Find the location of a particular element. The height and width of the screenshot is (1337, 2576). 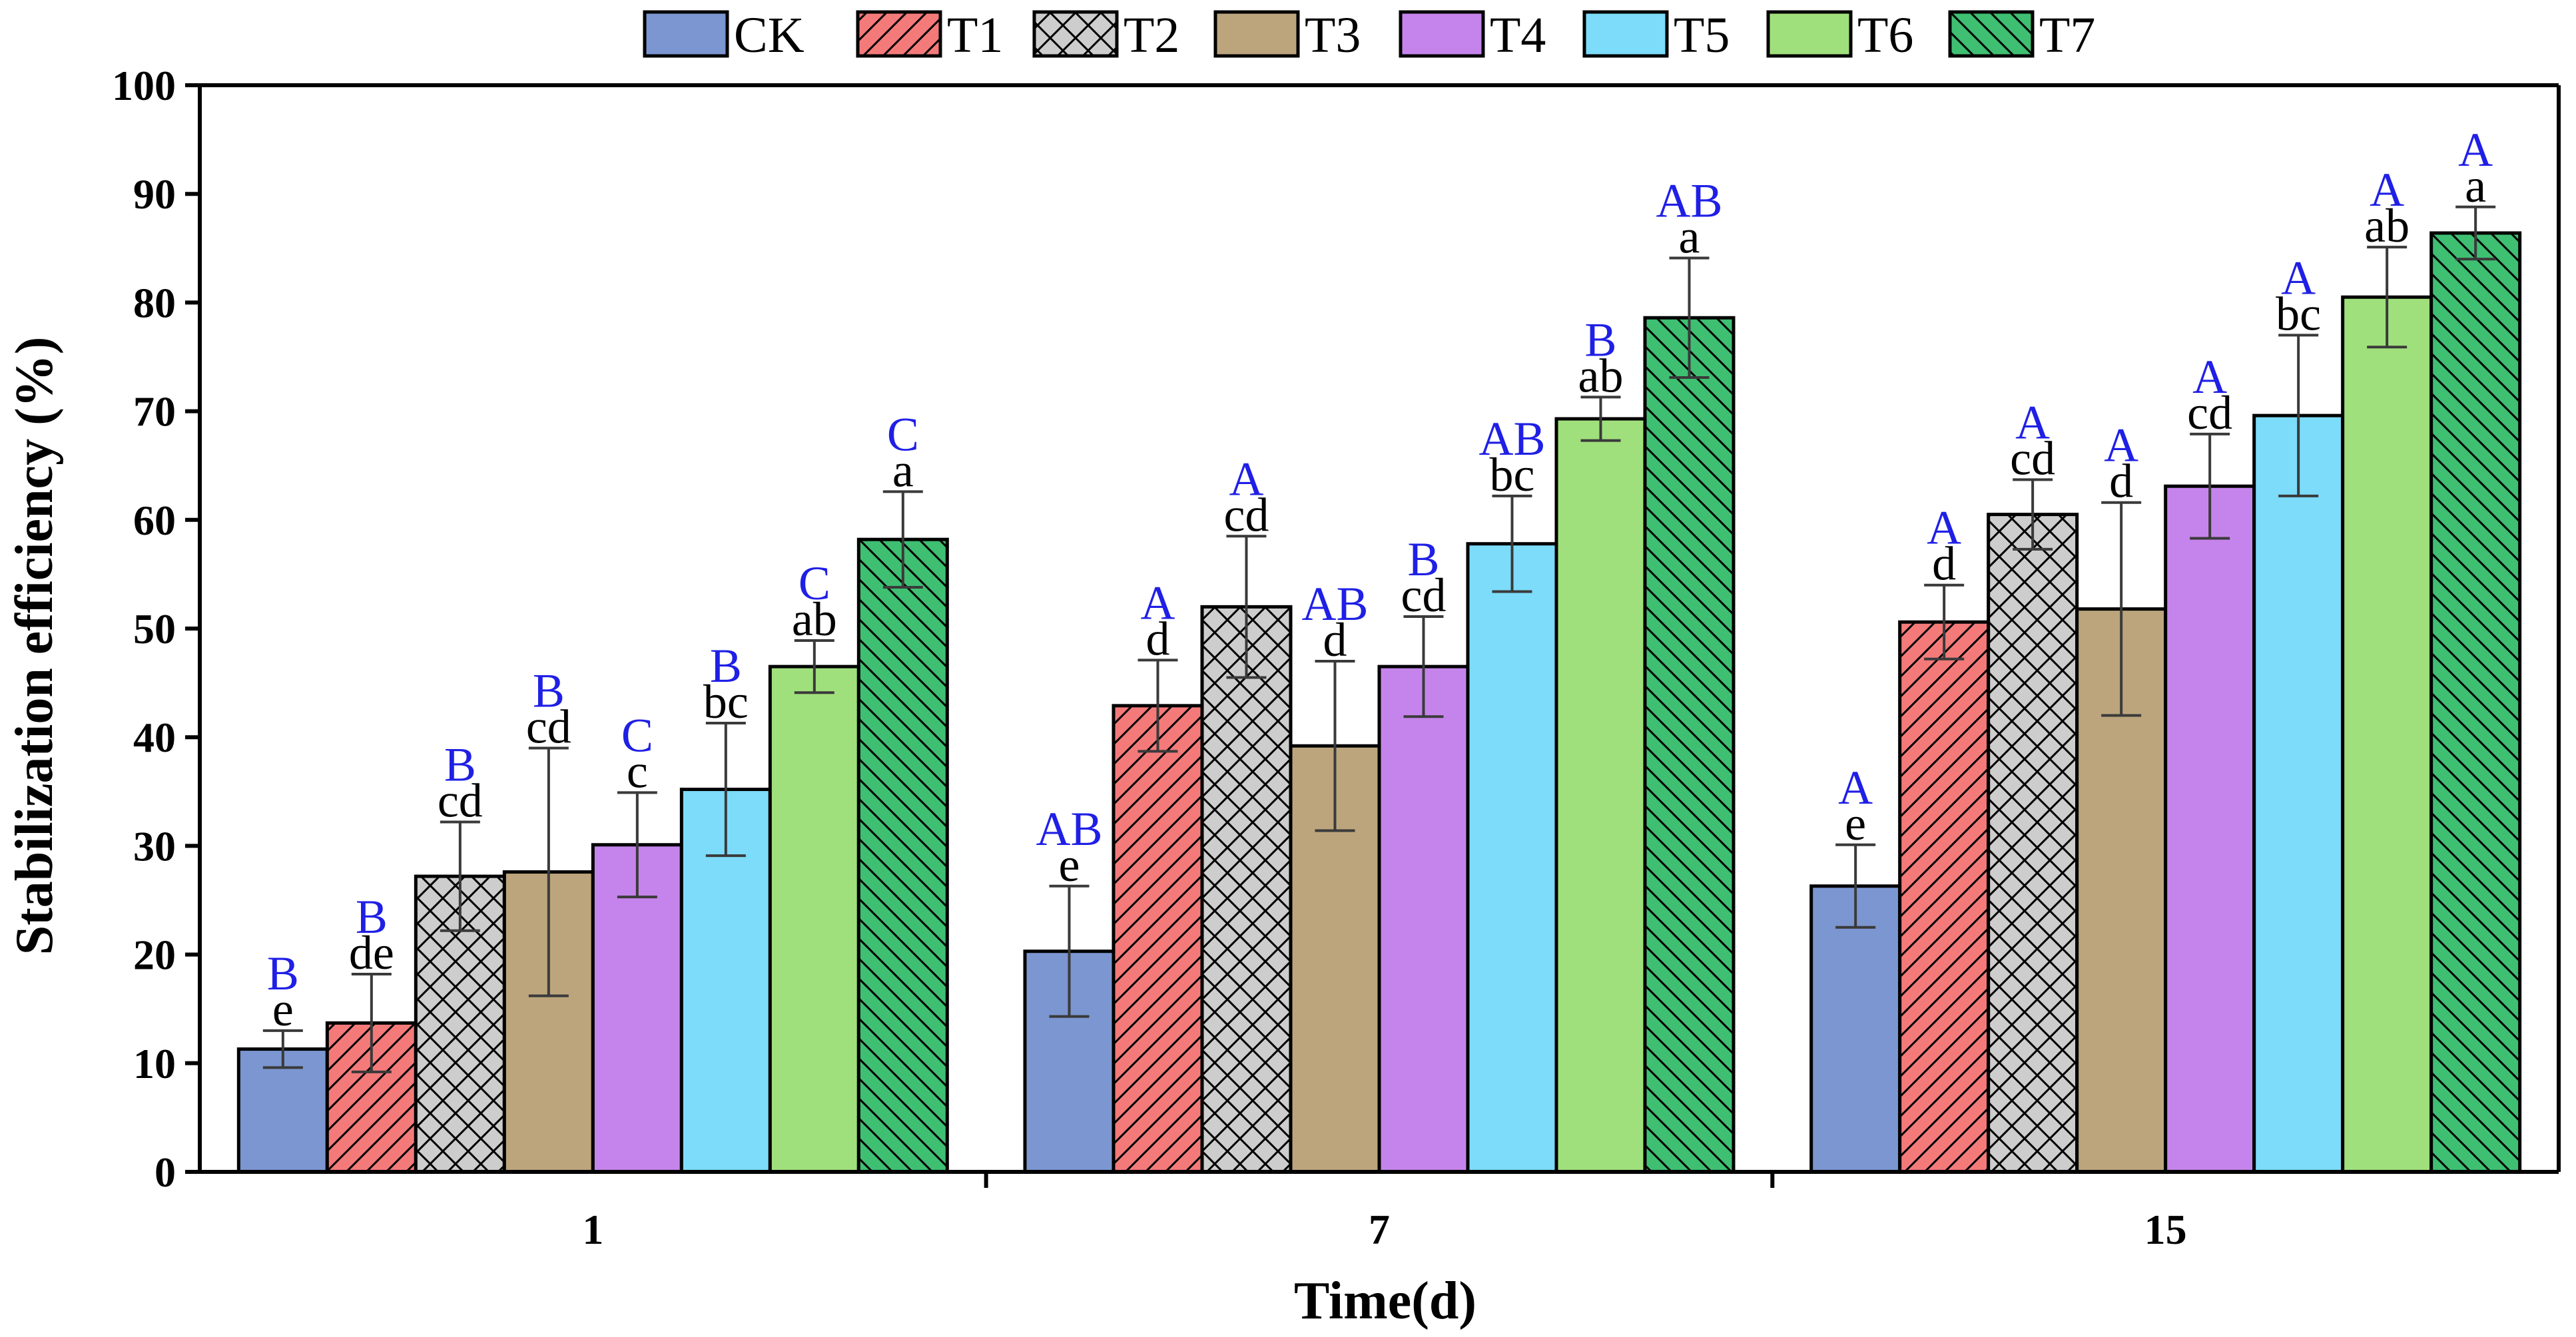

letter-lower-t7-day-7: a is located at coordinates (1690, 236).